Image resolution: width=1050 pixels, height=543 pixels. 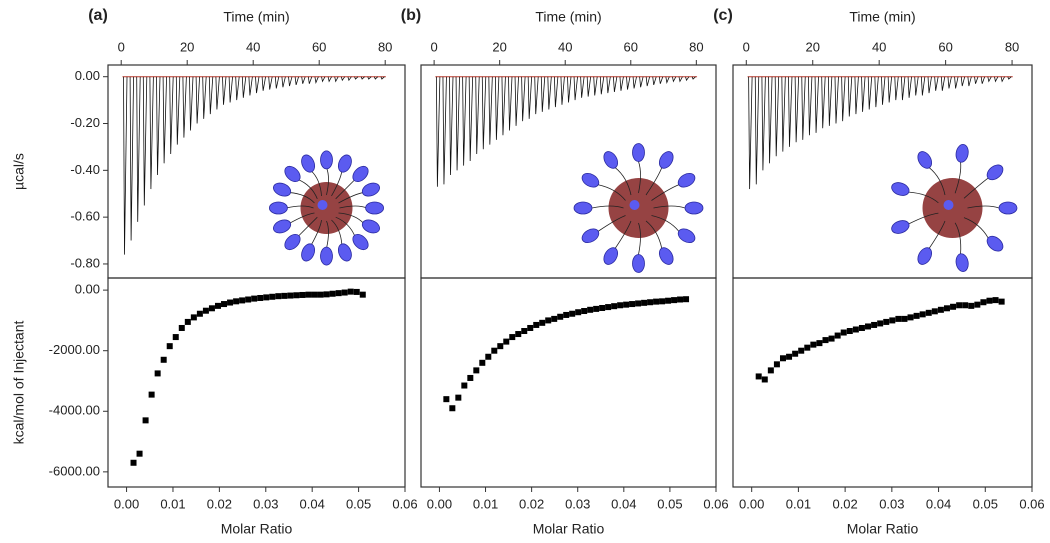 I want to click on x-tick-label: 0.06, so click(x=1031, y=503).